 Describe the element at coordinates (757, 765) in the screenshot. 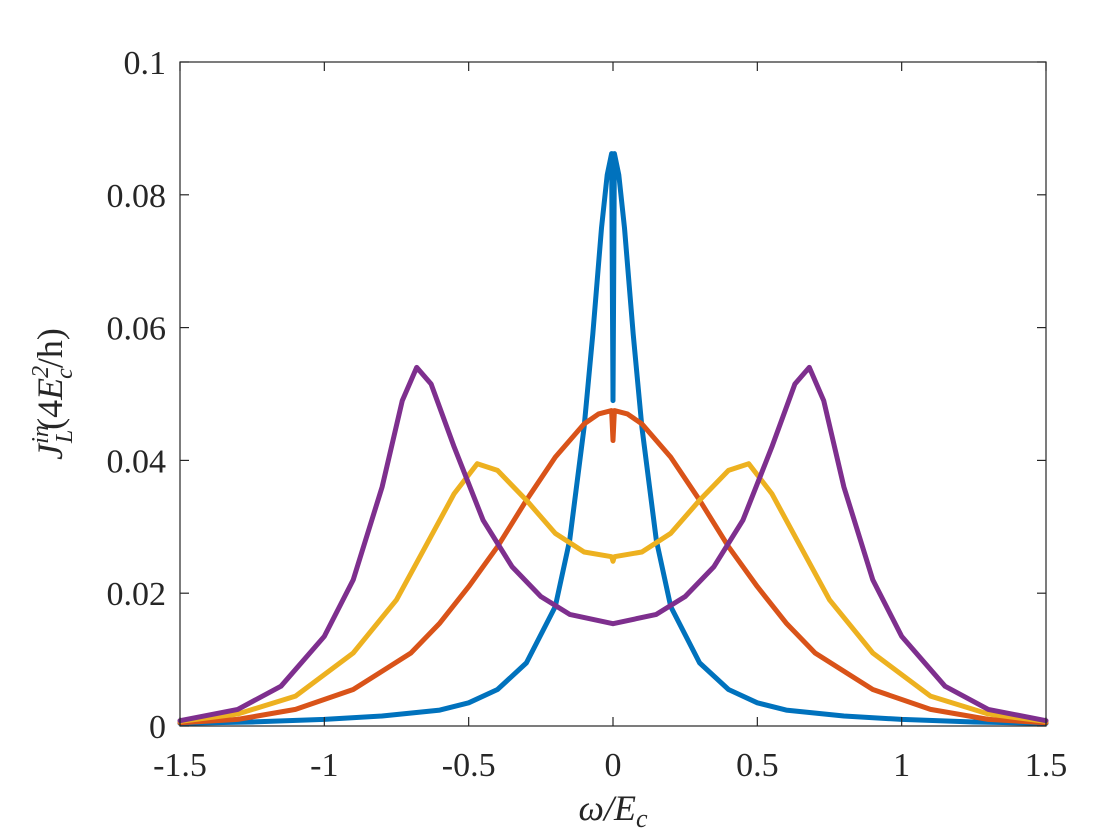

I see `x-tick-label: 0.5` at that location.